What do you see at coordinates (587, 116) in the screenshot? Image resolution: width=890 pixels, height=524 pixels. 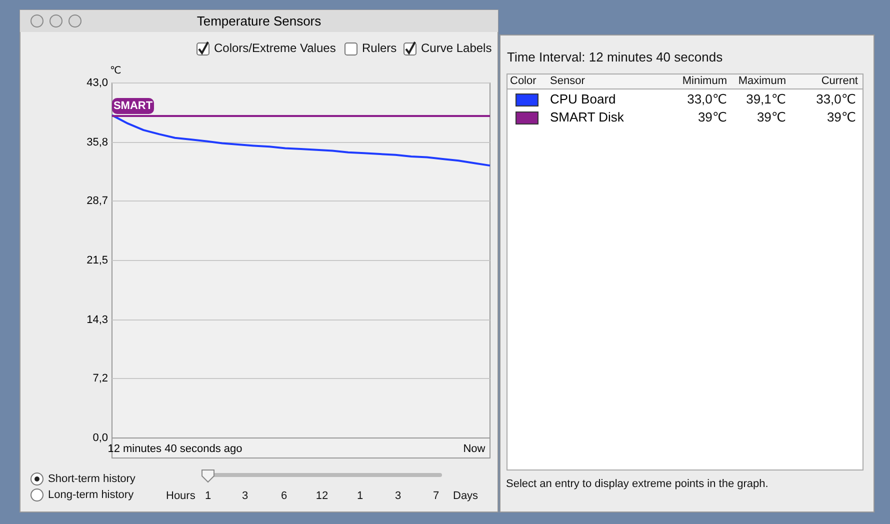 I see `legend-label: SMART Disk` at bounding box center [587, 116].